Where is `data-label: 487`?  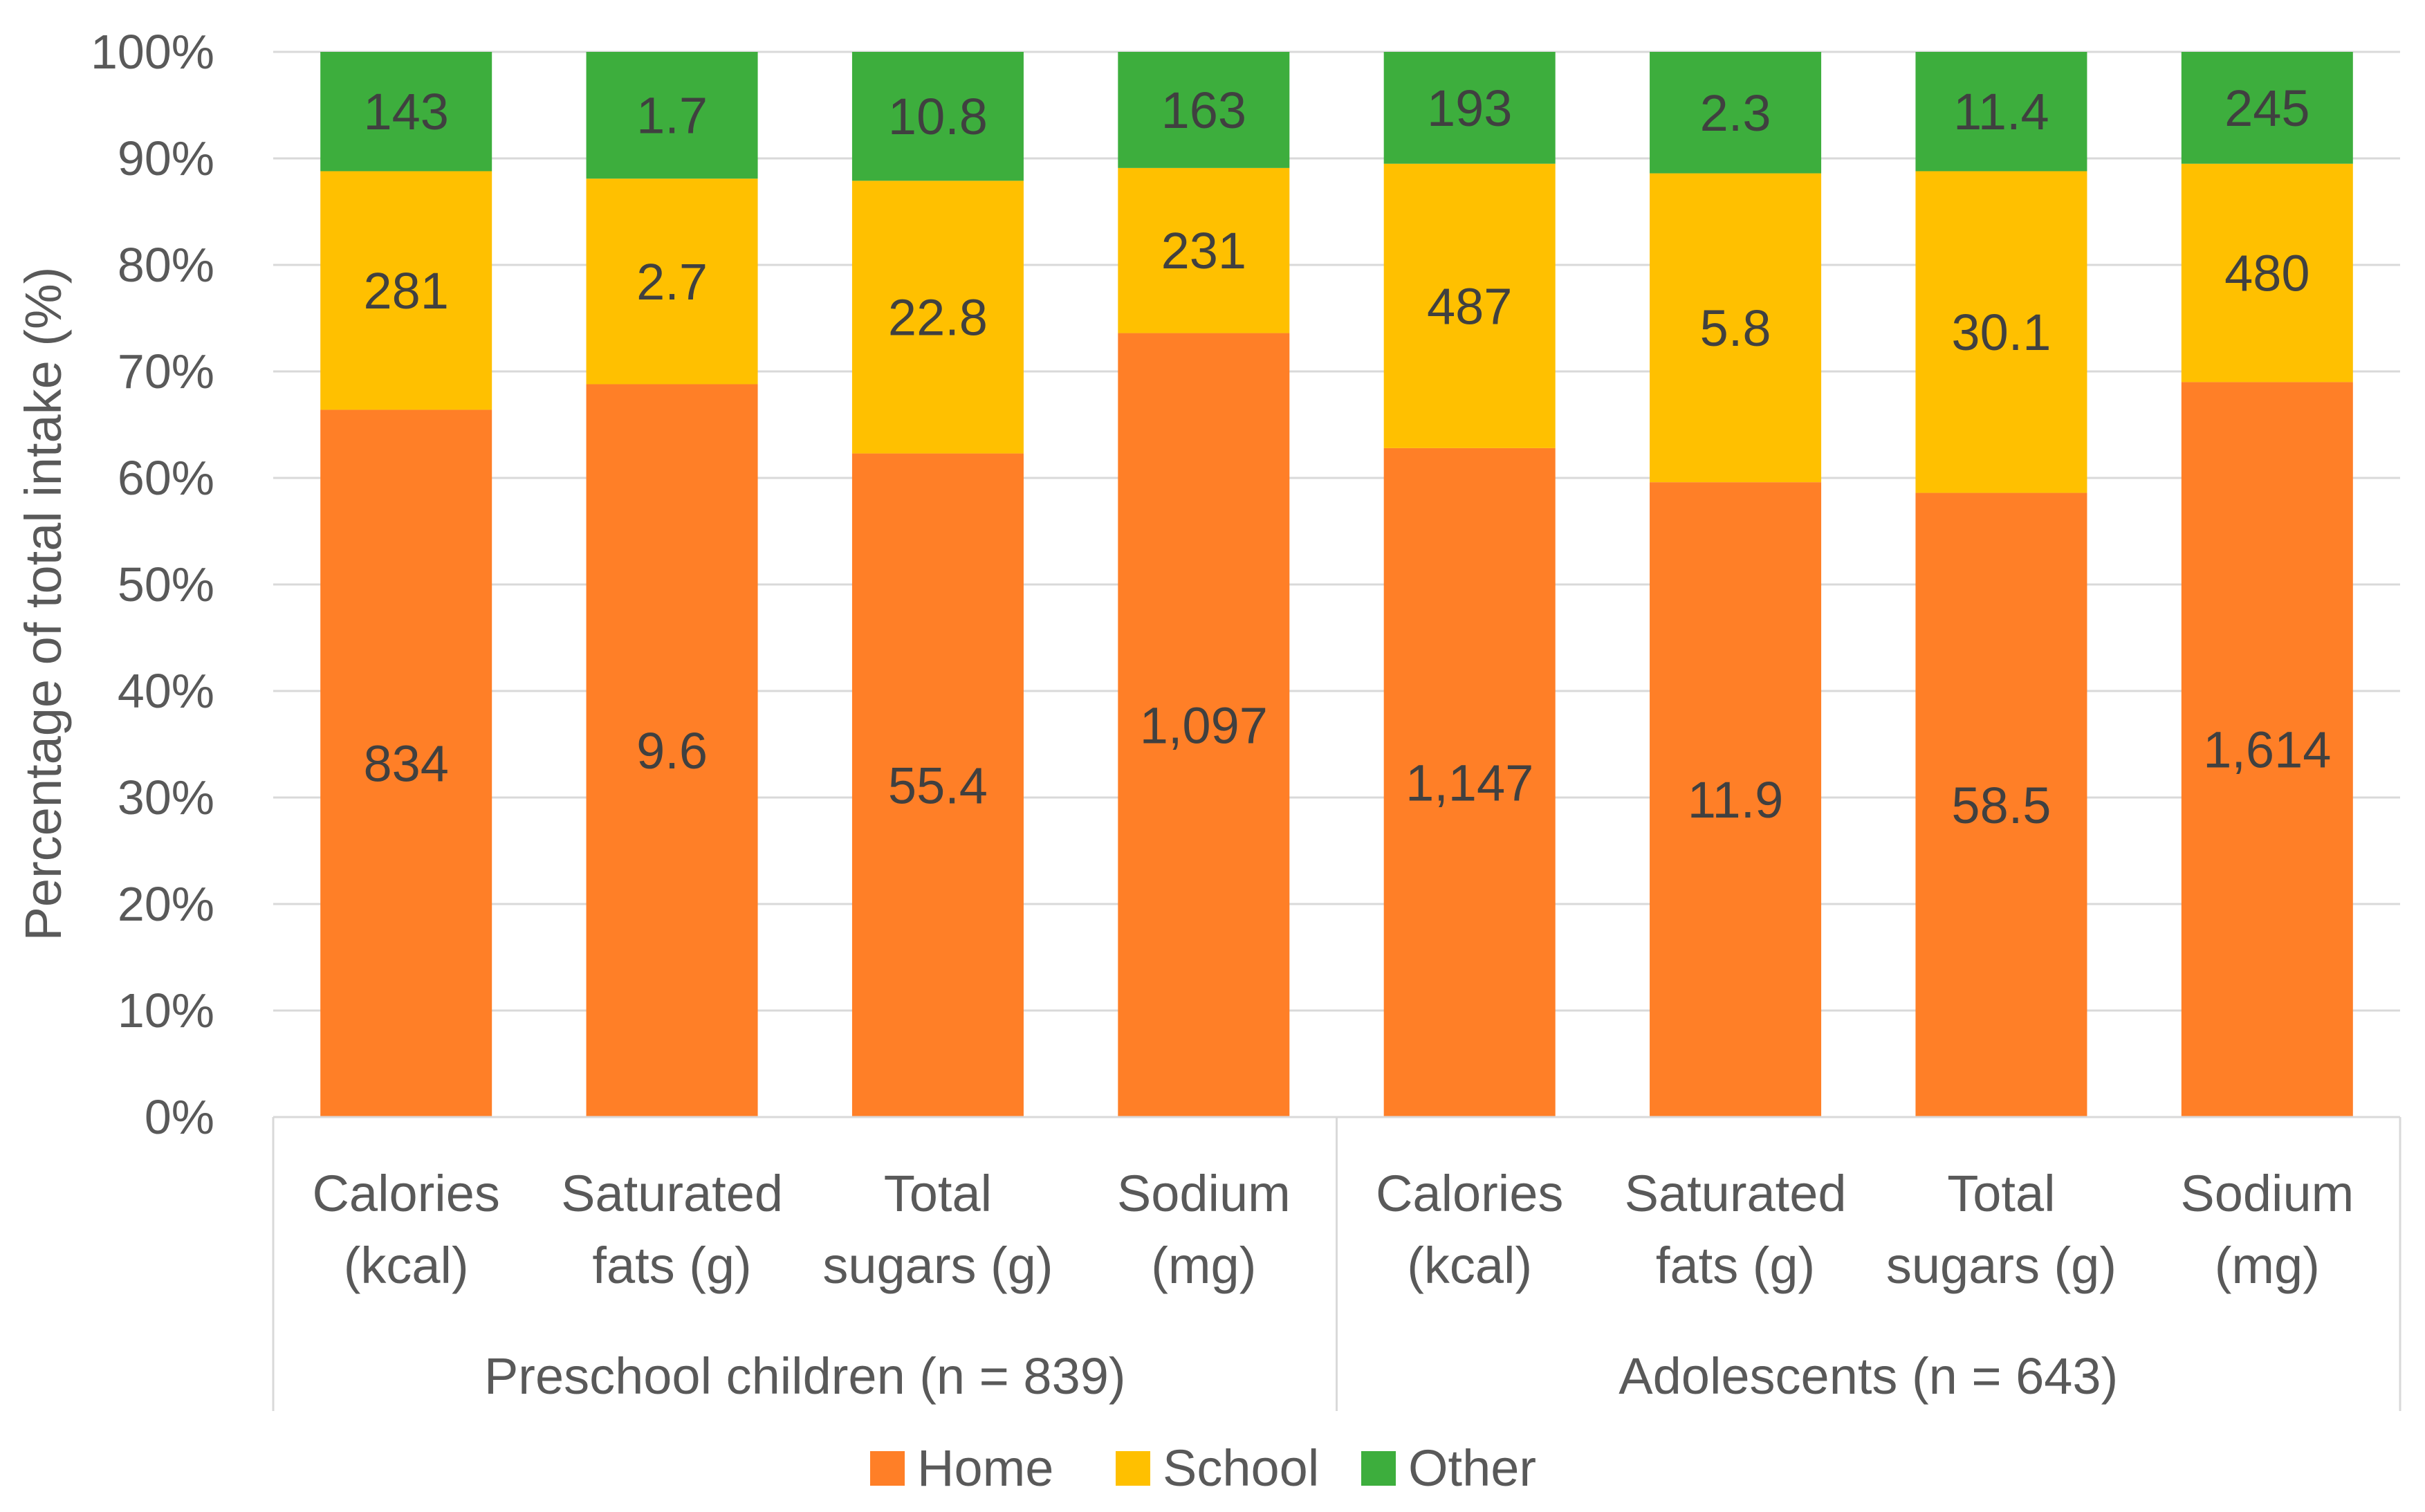 data-label: 487 is located at coordinates (1469, 306).